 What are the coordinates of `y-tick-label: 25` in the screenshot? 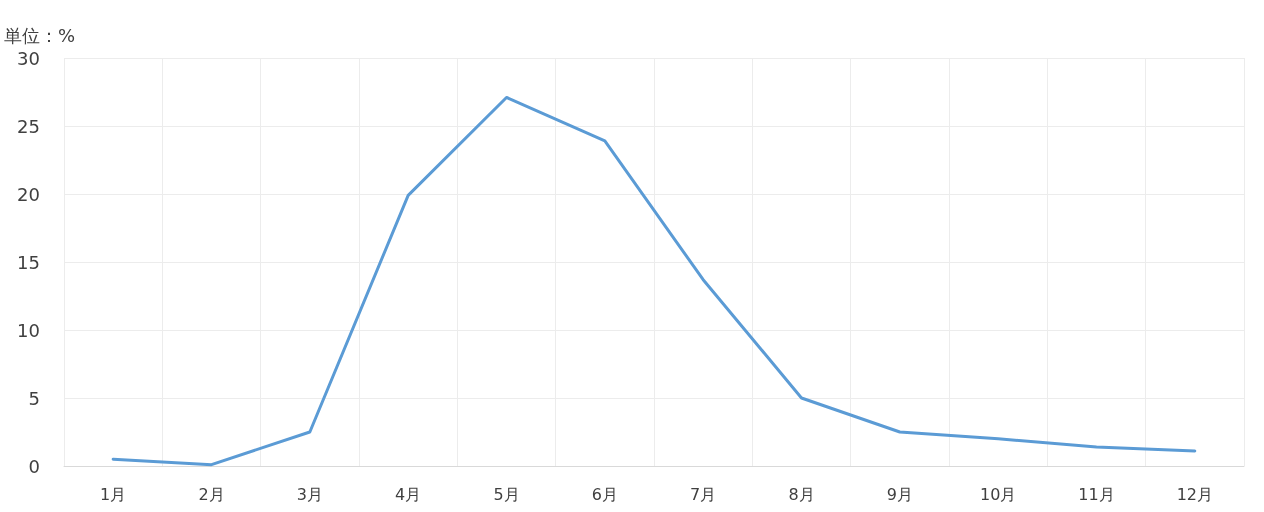 It's located at (28, 126).